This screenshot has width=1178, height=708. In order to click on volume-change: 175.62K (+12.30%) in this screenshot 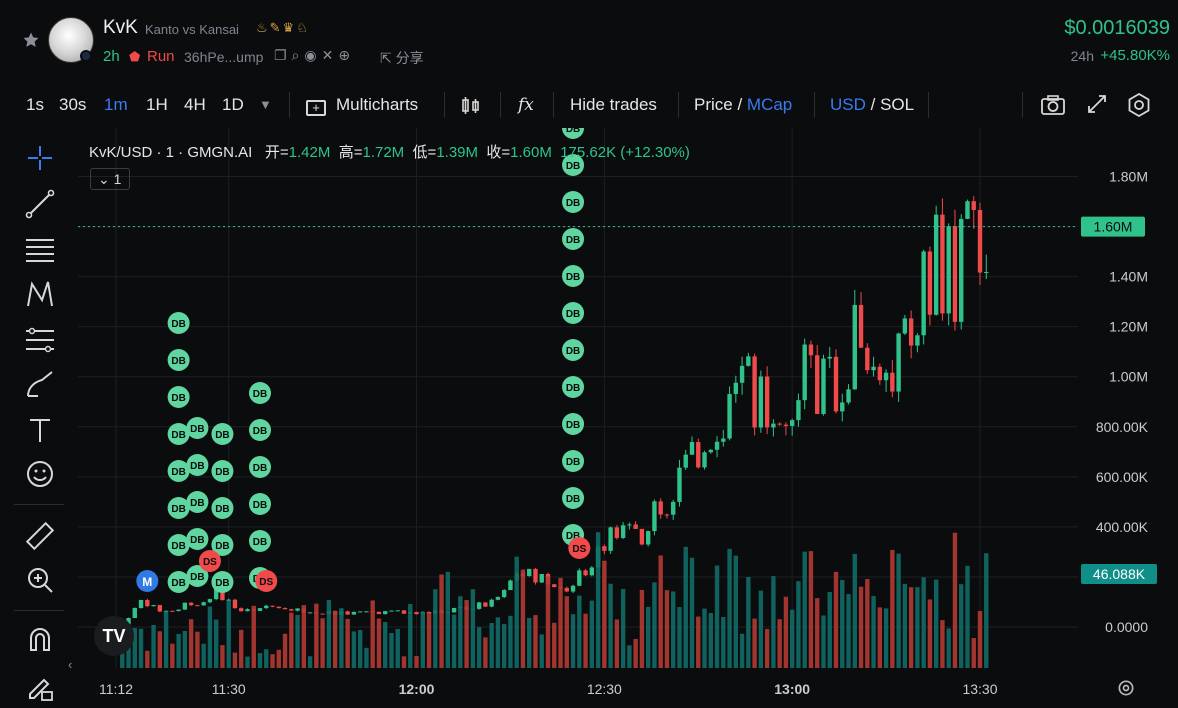, I will do `click(625, 152)`.